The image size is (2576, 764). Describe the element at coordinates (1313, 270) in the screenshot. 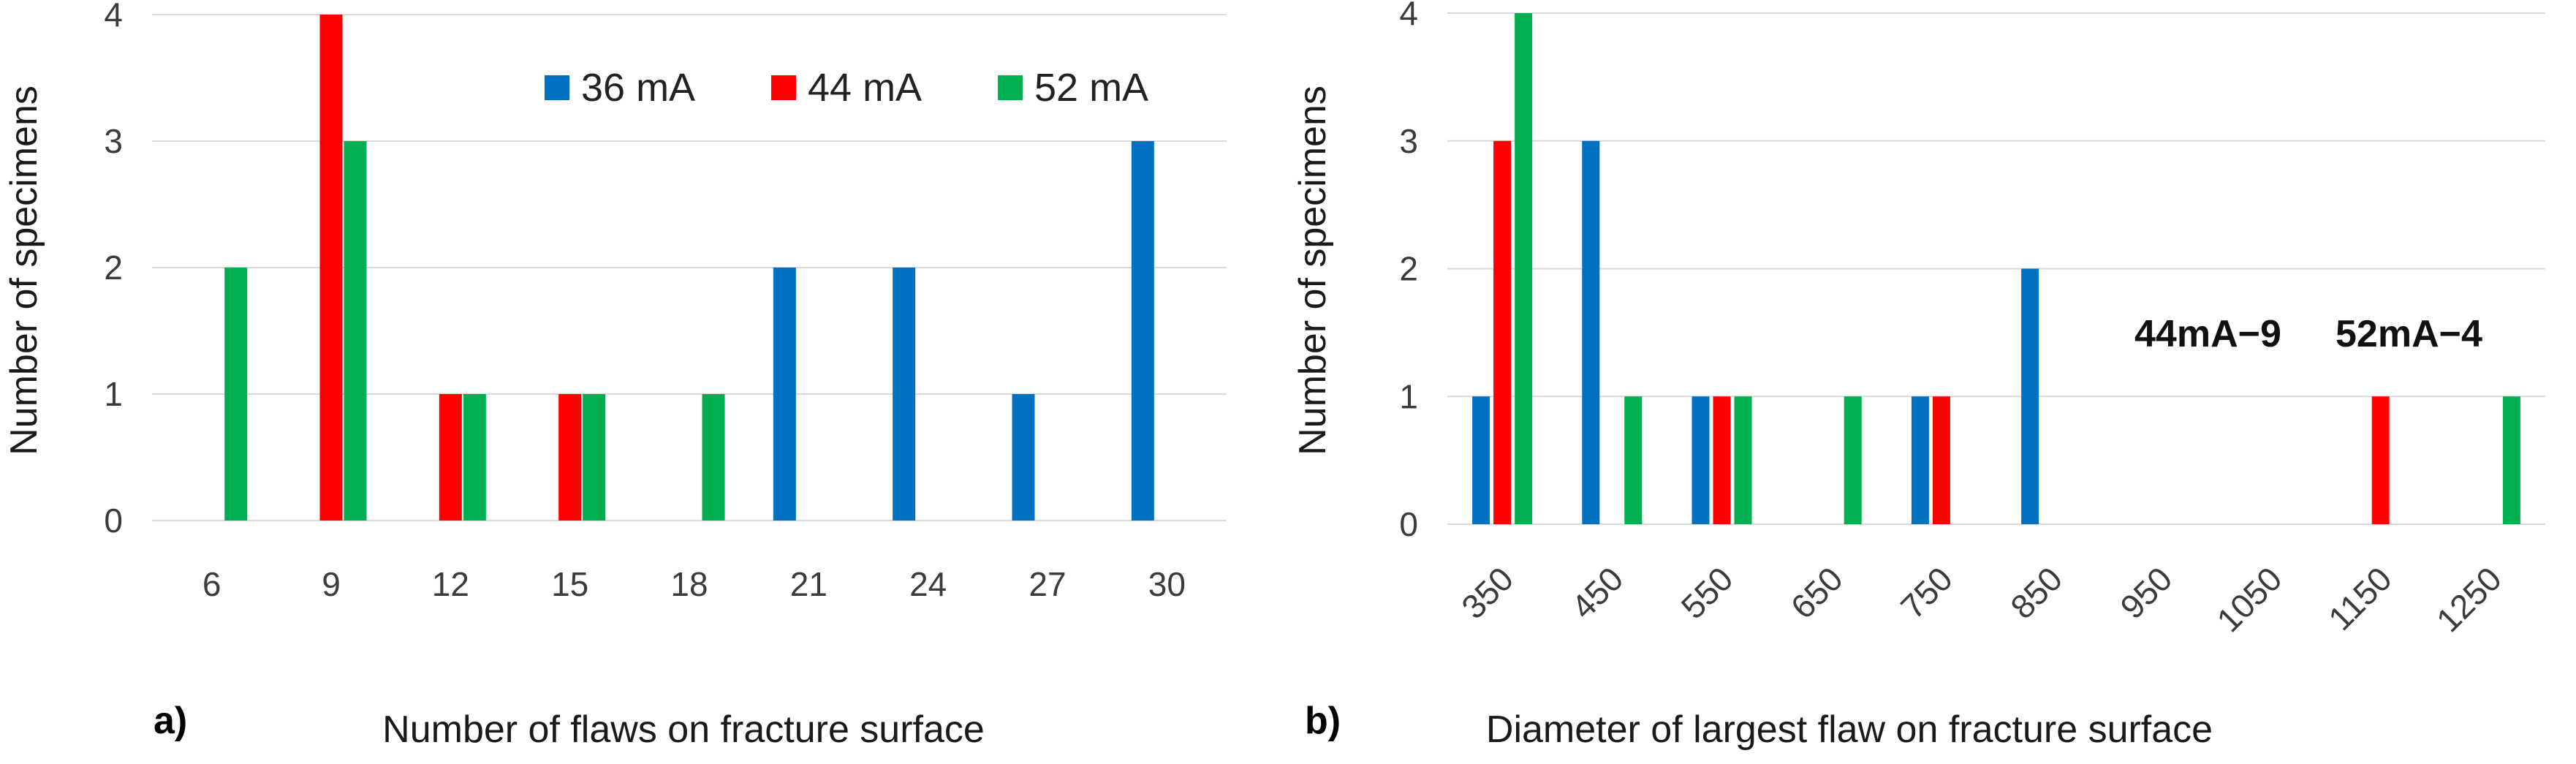

I see `y-axis-title-b: Number of specimens` at that location.